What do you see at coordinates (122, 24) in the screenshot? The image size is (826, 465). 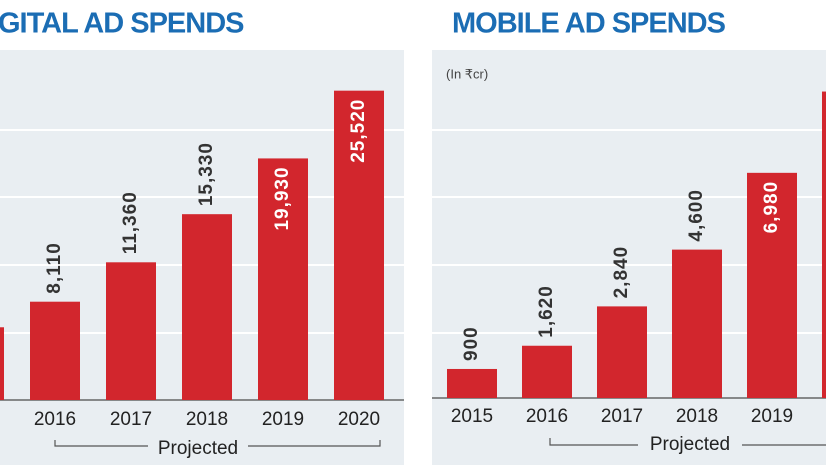 I see `chart-title: GITAL AD SPENDS` at bounding box center [122, 24].